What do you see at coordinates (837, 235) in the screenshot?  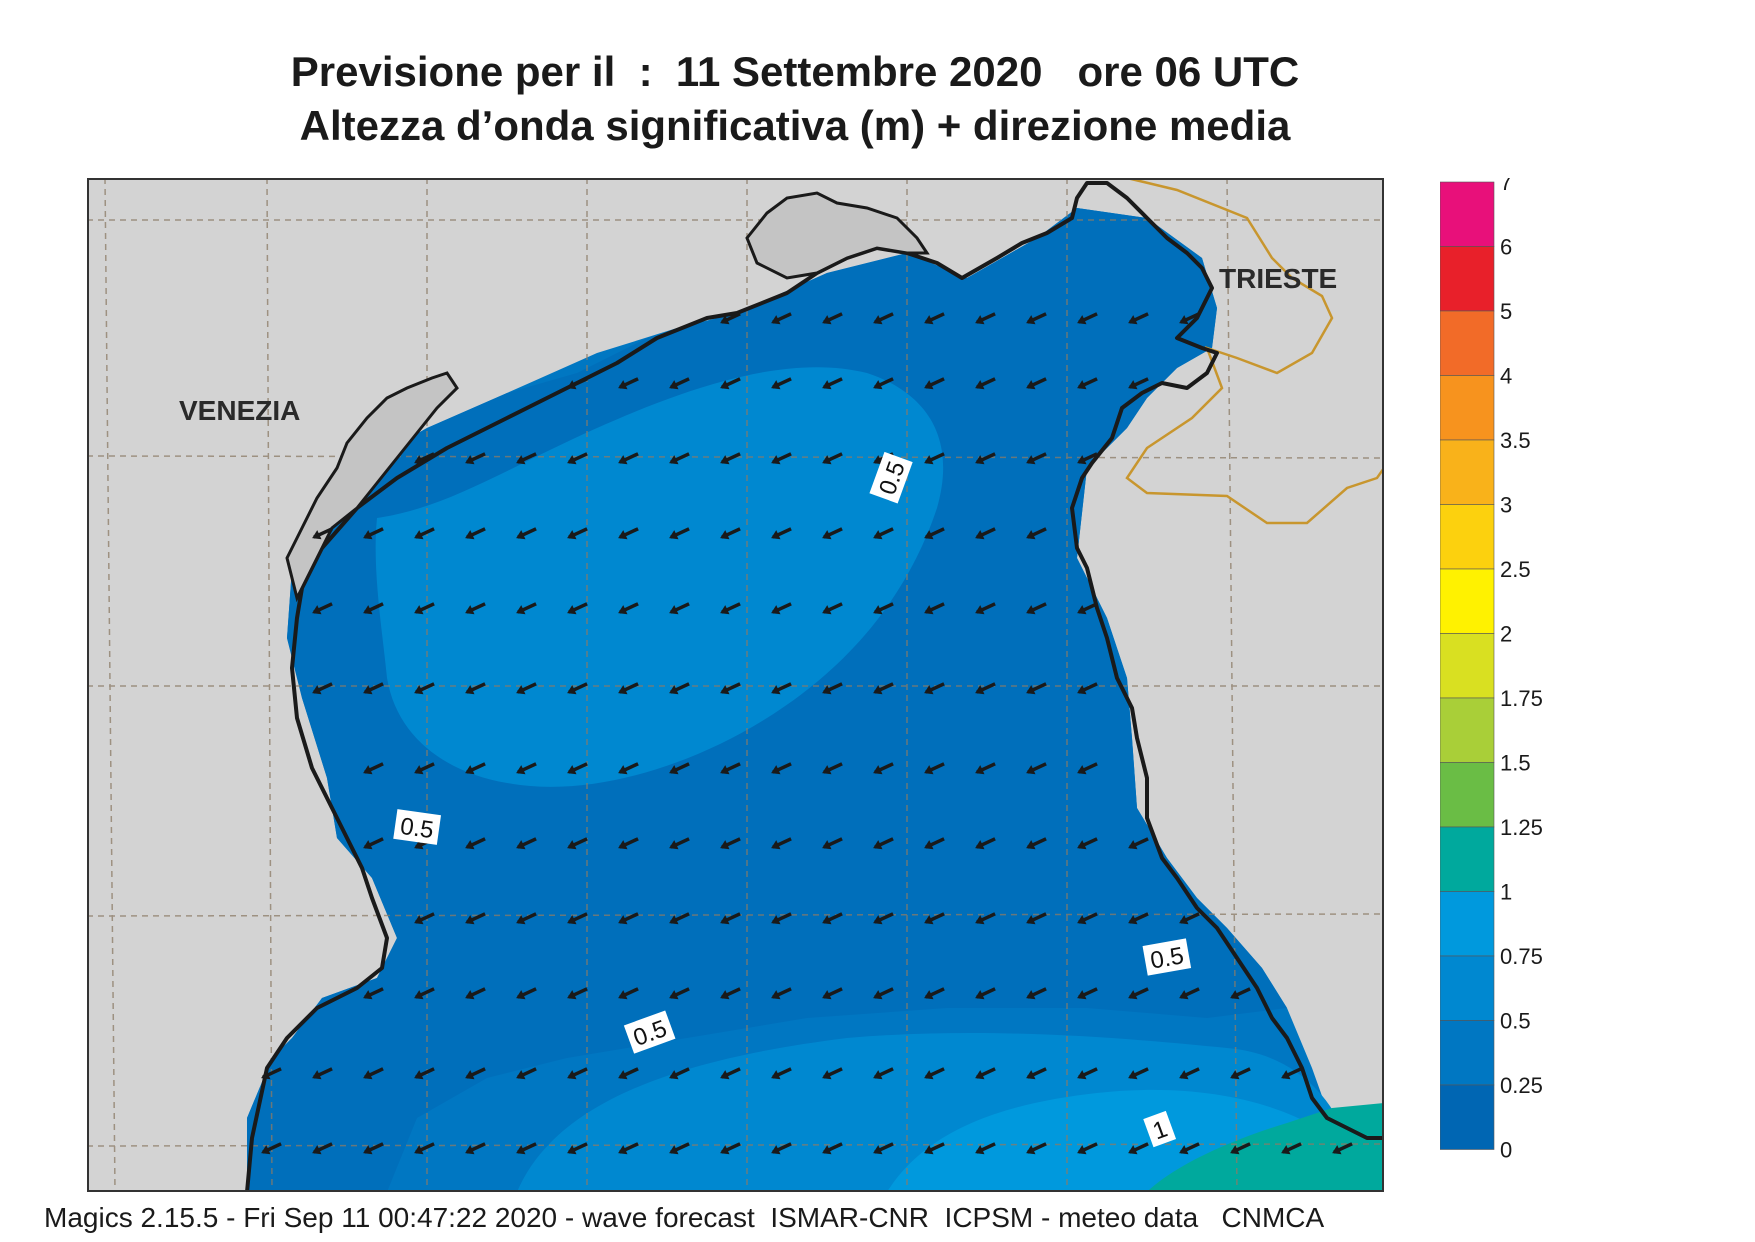 I see `trieste-gulf-island` at bounding box center [837, 235].